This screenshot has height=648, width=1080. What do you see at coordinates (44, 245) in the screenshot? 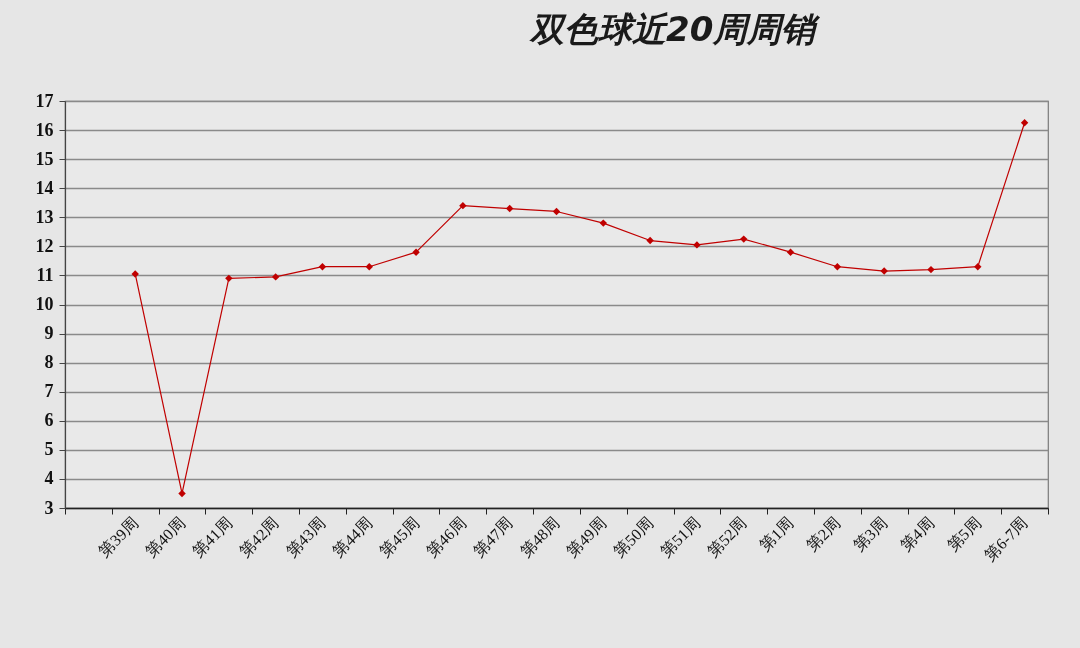
I see `y-tick-label: 12` at bounding box center [44, 245].